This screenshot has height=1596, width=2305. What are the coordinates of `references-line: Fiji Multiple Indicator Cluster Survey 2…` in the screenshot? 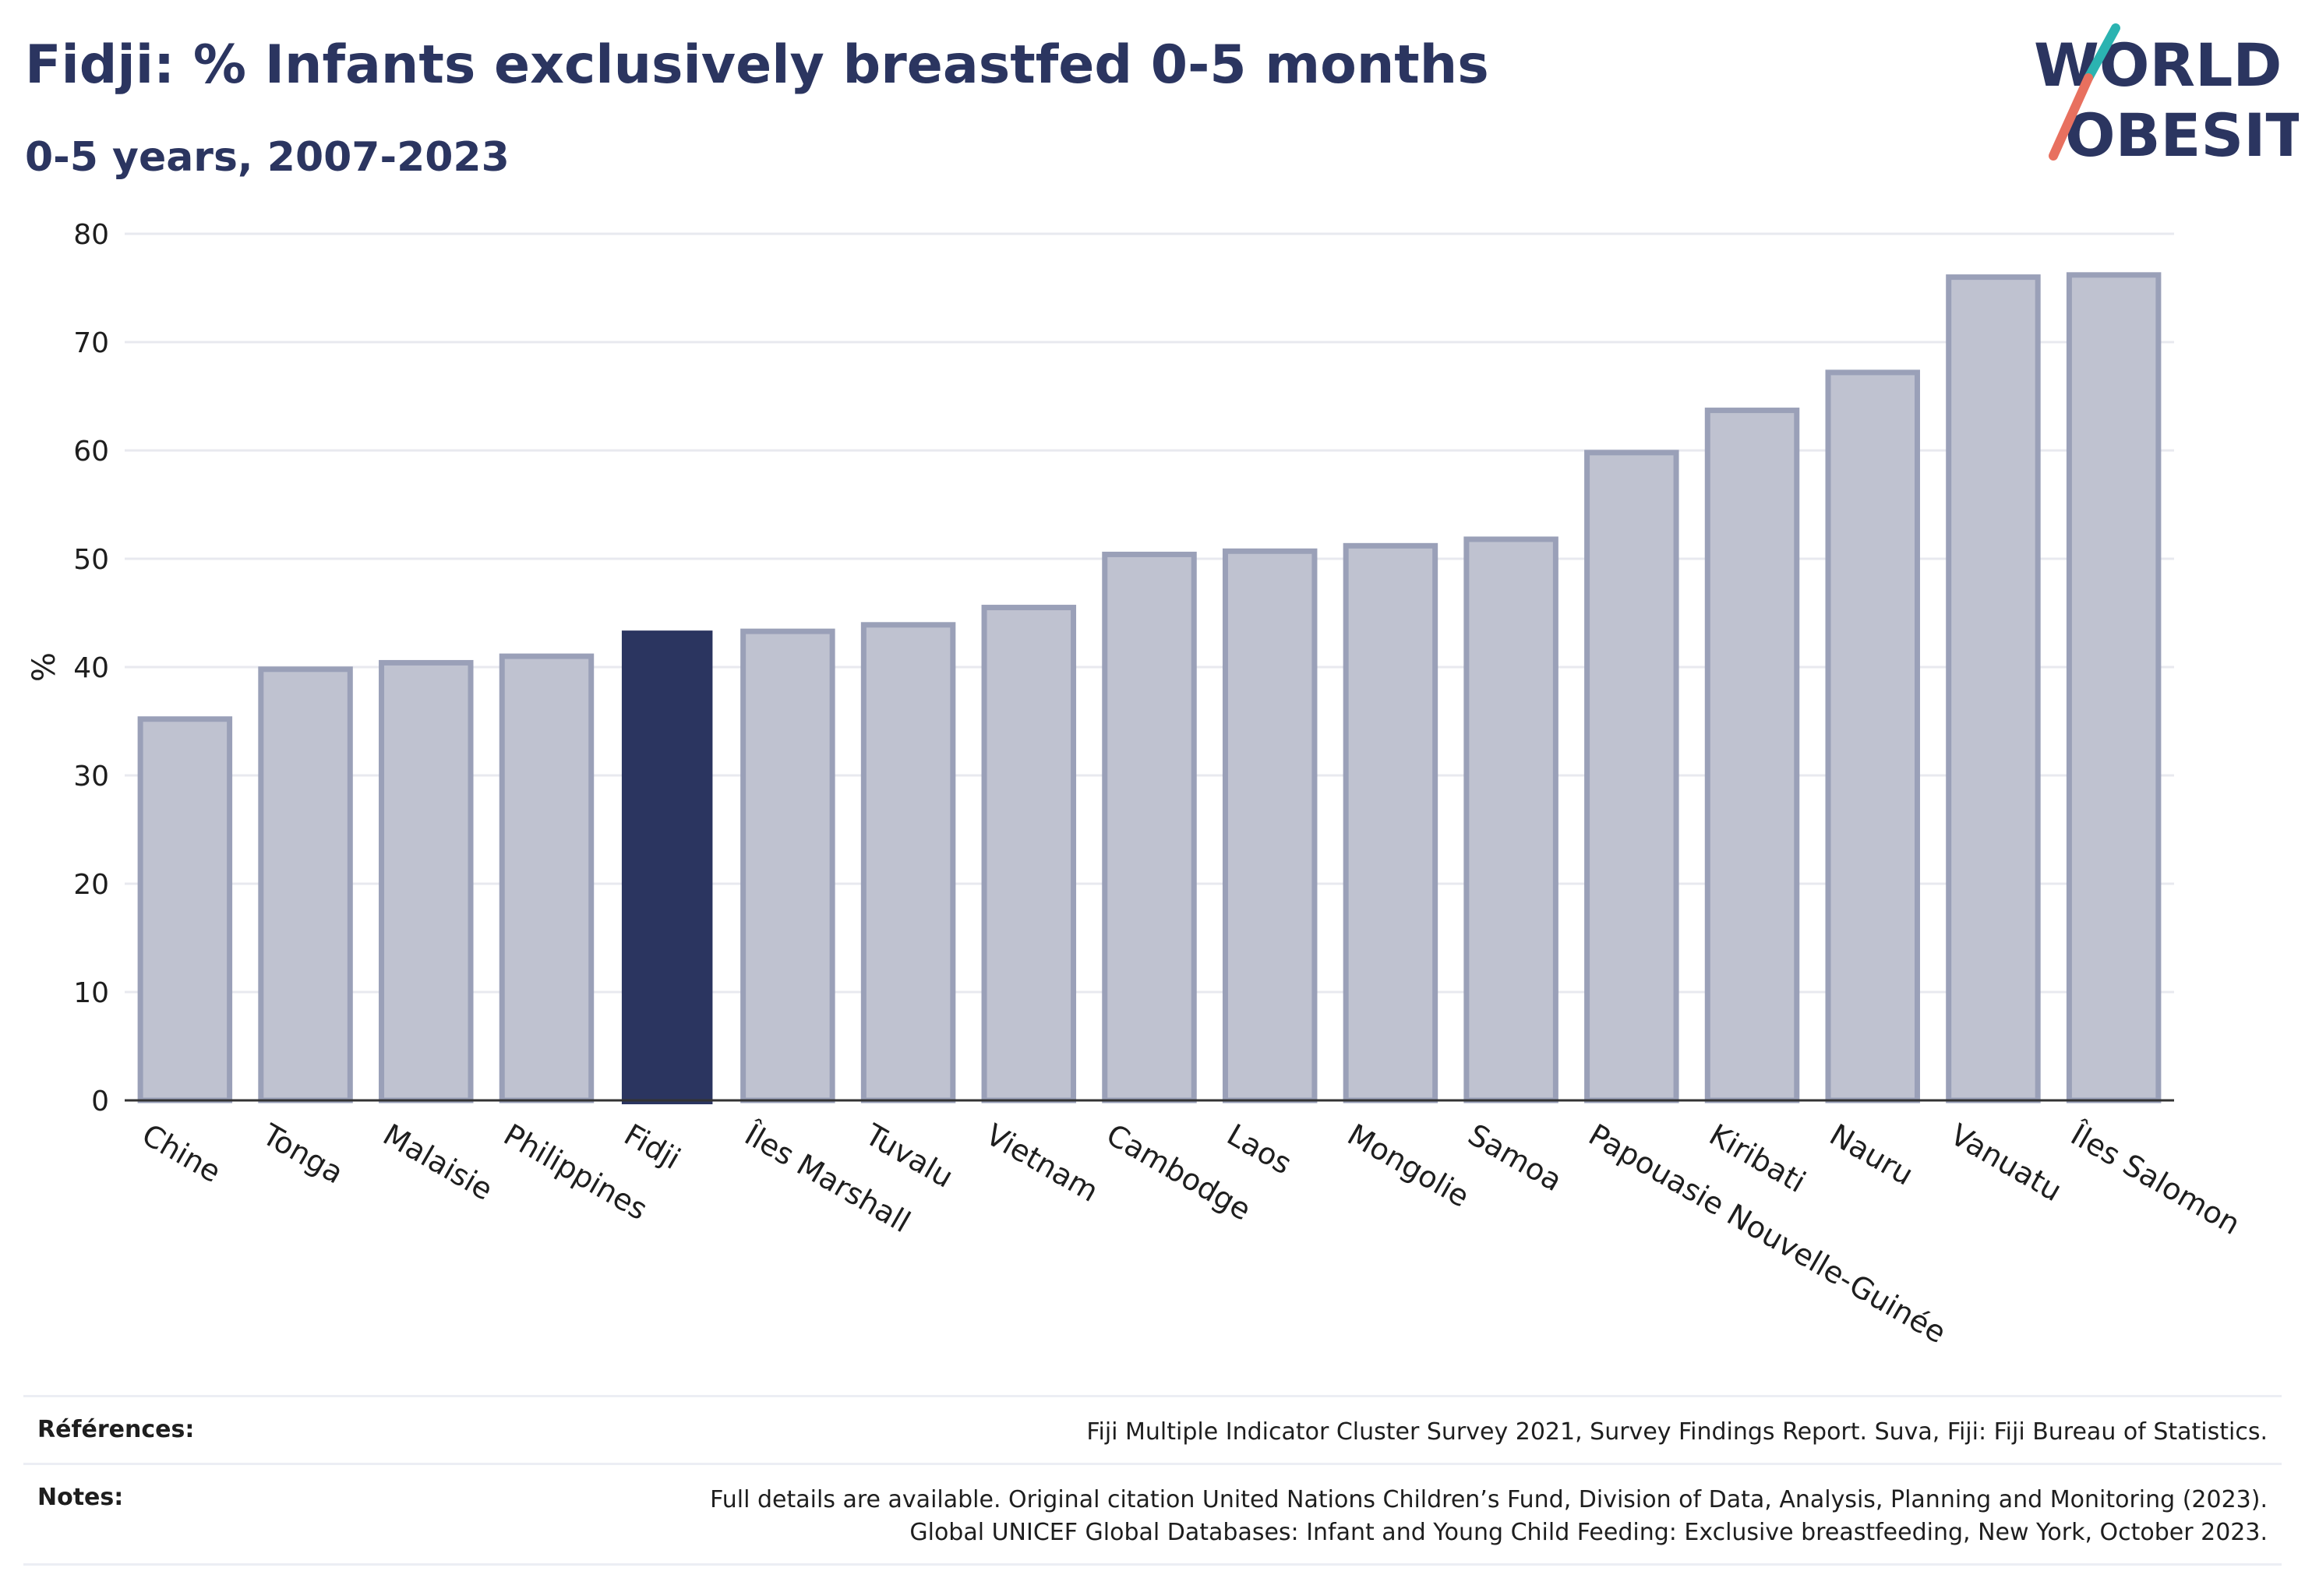 It's located at (1677, 1432).